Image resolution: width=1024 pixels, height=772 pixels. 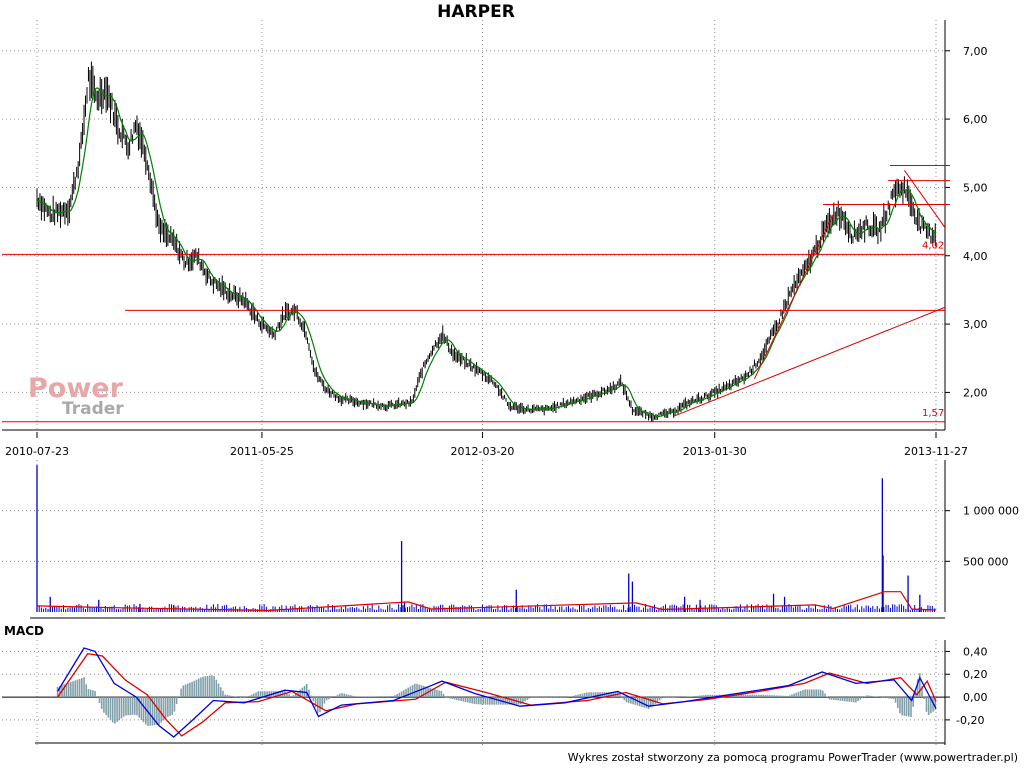 What do you see at coordinates (476, 12) in the screenshot?
I see `chart-title: HARPER` at bounding box center [476, 12].